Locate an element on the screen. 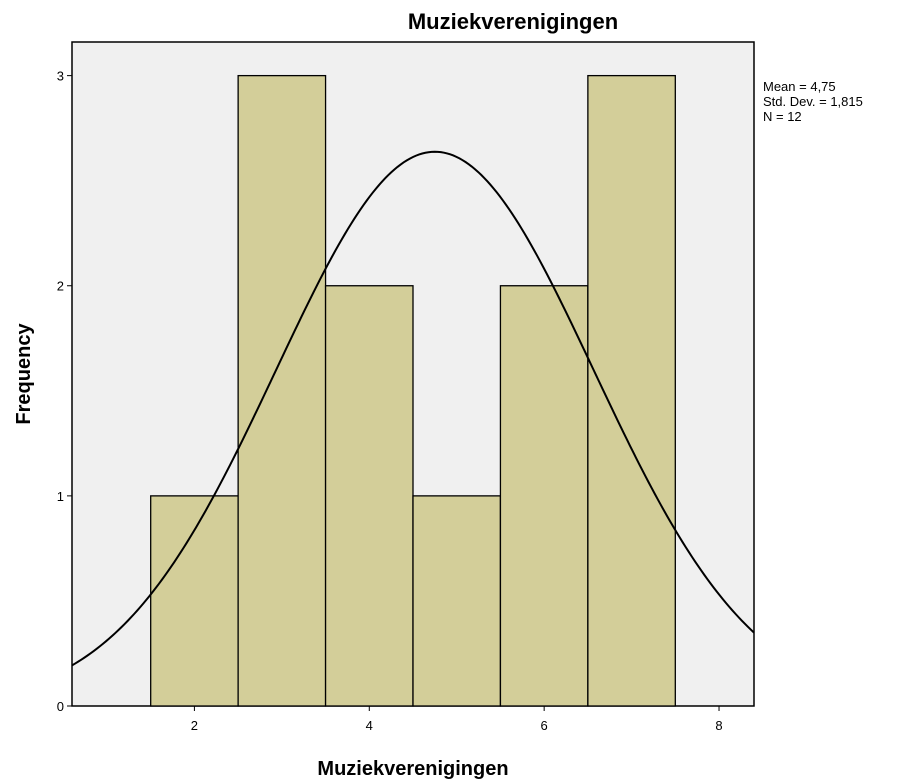  stats-mean: Mean = 4,75 is located at coordinates (799, 86).